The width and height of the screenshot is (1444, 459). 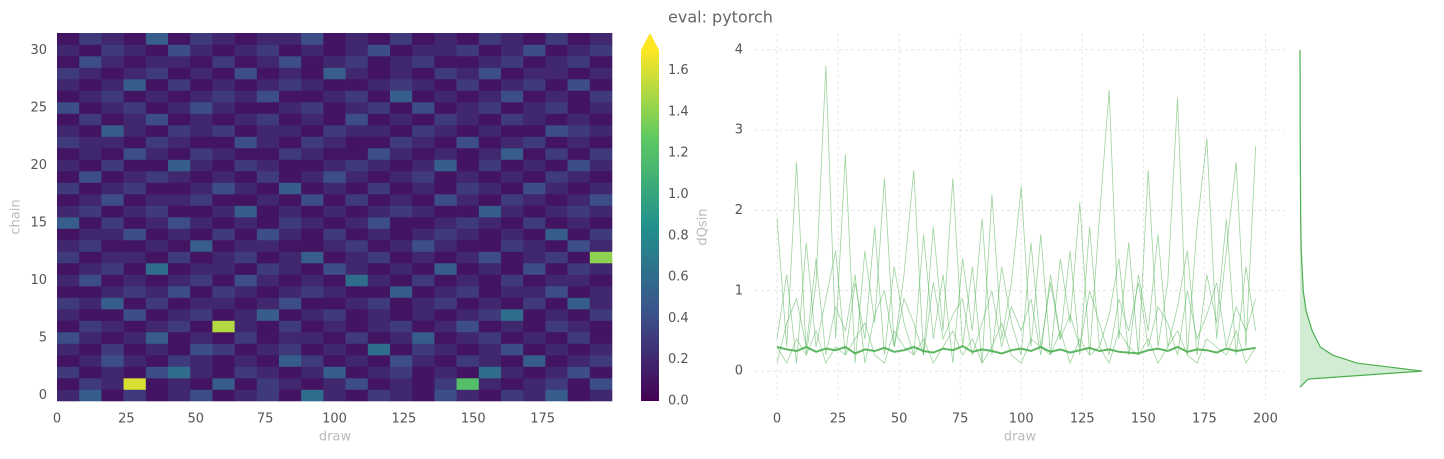 I want to click on x-tick-label: 175, so click(x=1204, y=419).